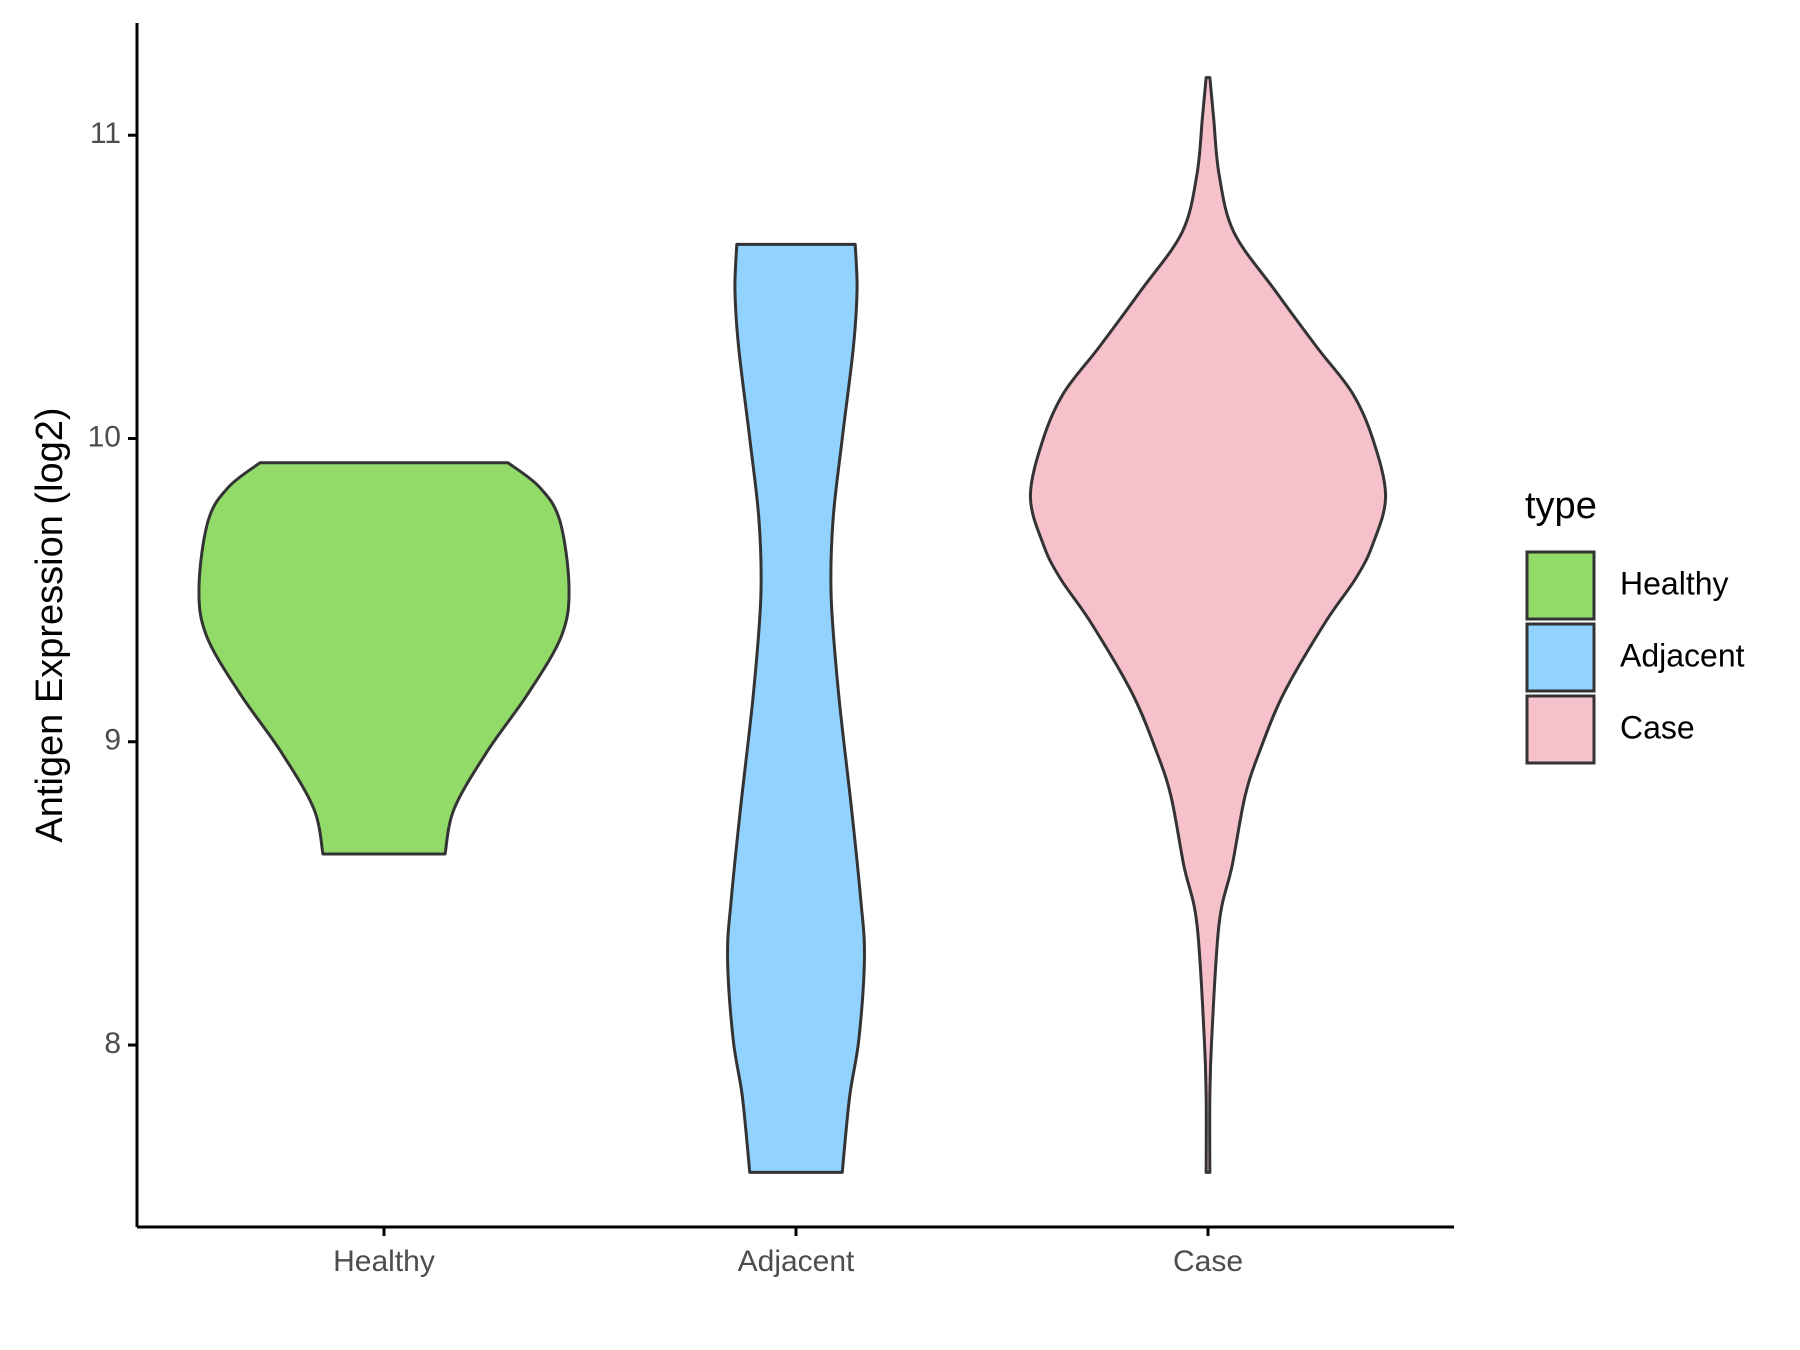 The width and height of the screenshot is (1800, 1350). What do you see at coordinates (1561, 506) in the screenshot?
I see `legend-title: type` at bounding box center [1561, 506].